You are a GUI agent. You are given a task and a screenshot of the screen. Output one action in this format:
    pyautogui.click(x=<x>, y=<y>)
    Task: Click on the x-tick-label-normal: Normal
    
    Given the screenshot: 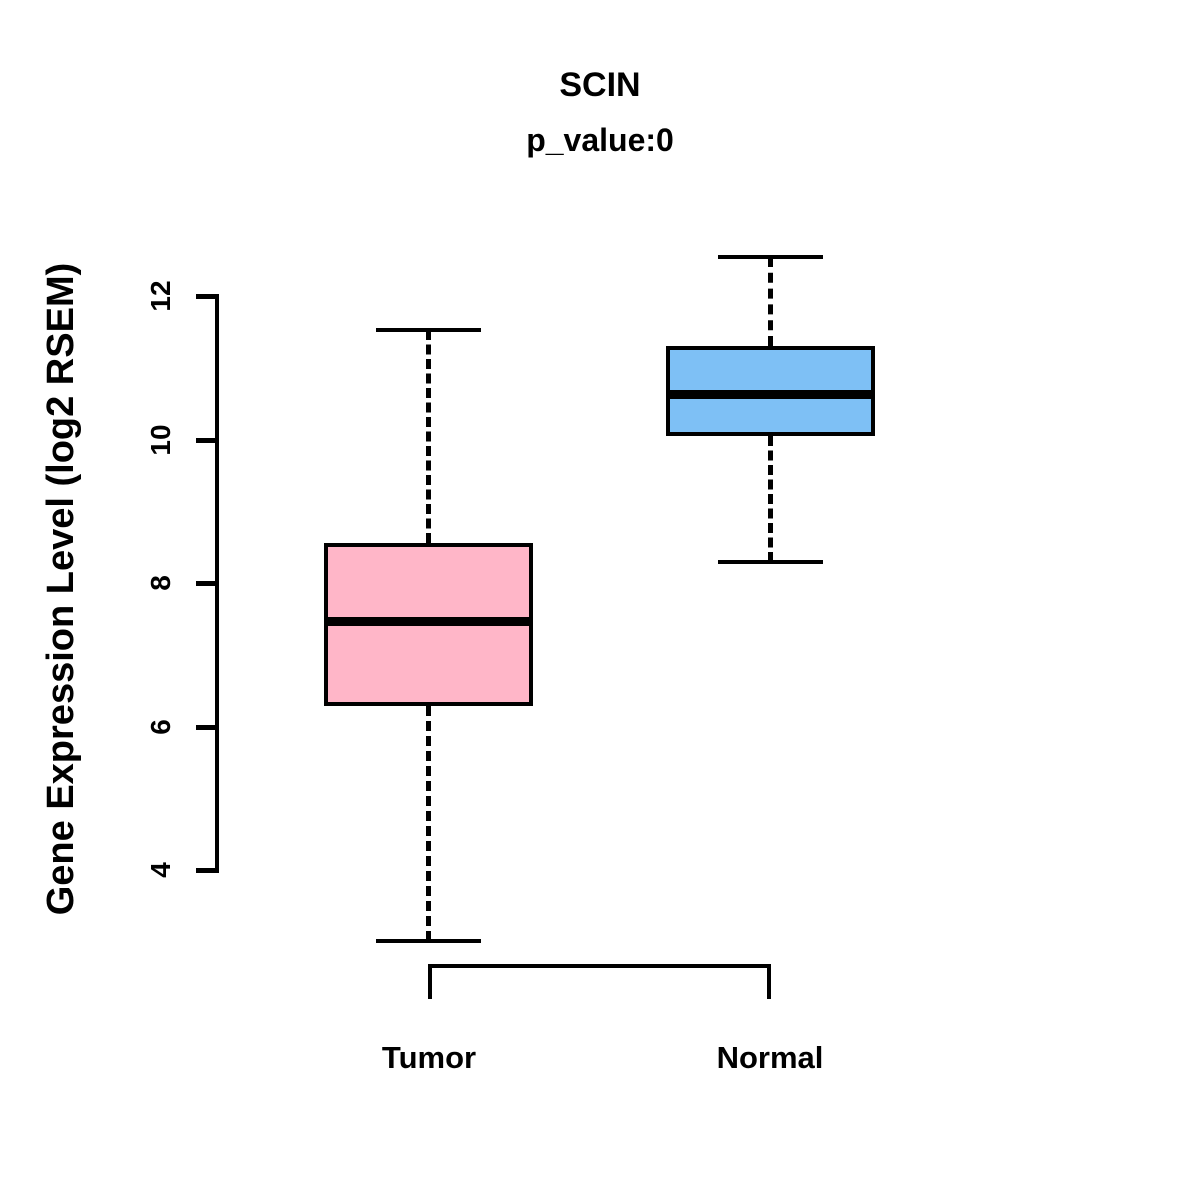 What is the action you would take?
    pyautogui.click(x=770, y=1057)
    